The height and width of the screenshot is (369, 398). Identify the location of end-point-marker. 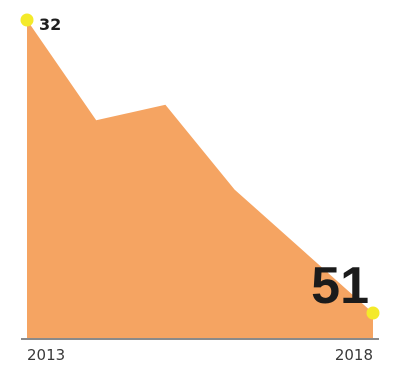
(373, 313).